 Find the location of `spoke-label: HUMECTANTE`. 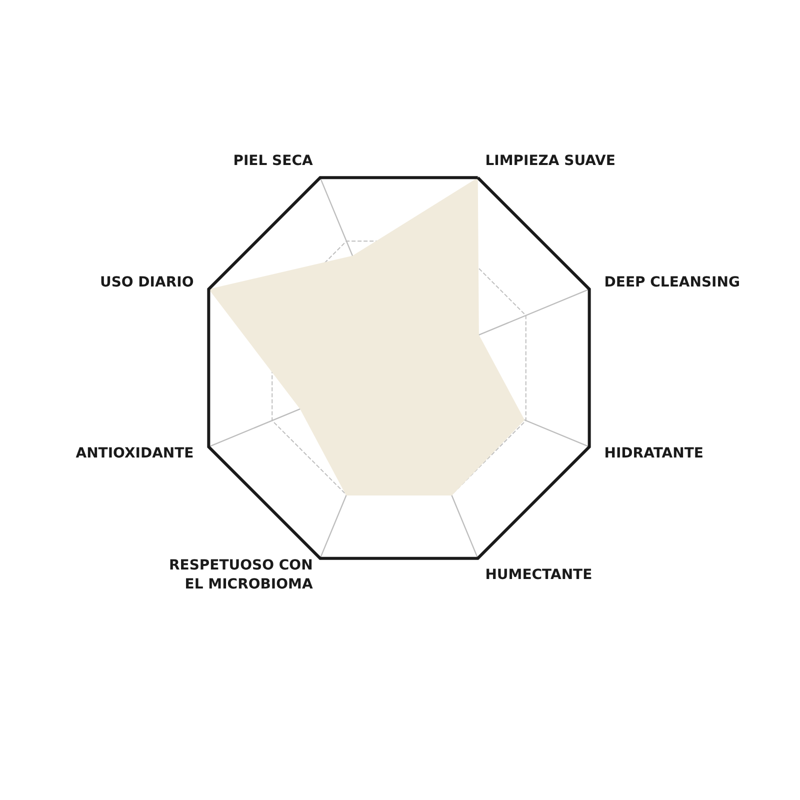

spoke-label: HUMECTANTE is located at coordinates (538, 574).